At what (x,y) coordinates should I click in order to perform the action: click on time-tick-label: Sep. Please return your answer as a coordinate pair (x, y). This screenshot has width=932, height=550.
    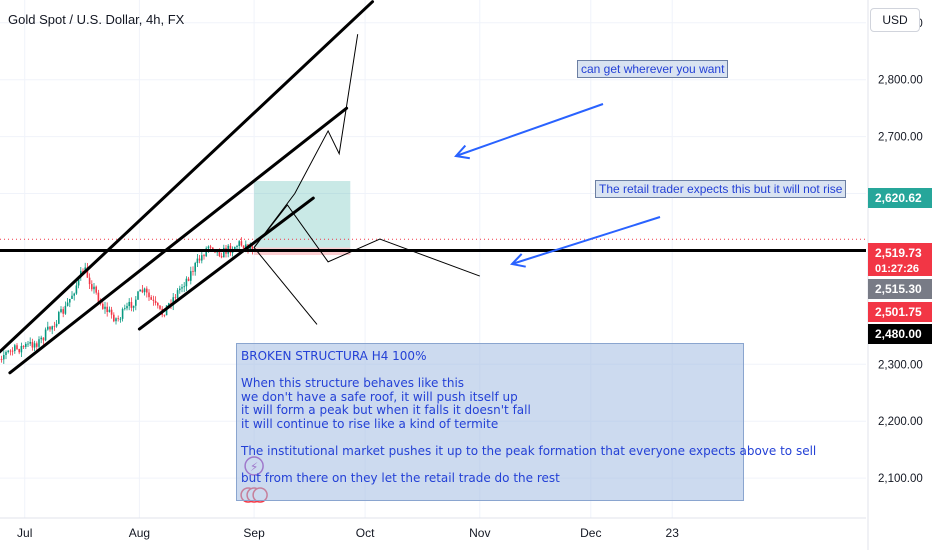
    Looking at the image, I should click on (254, 533).